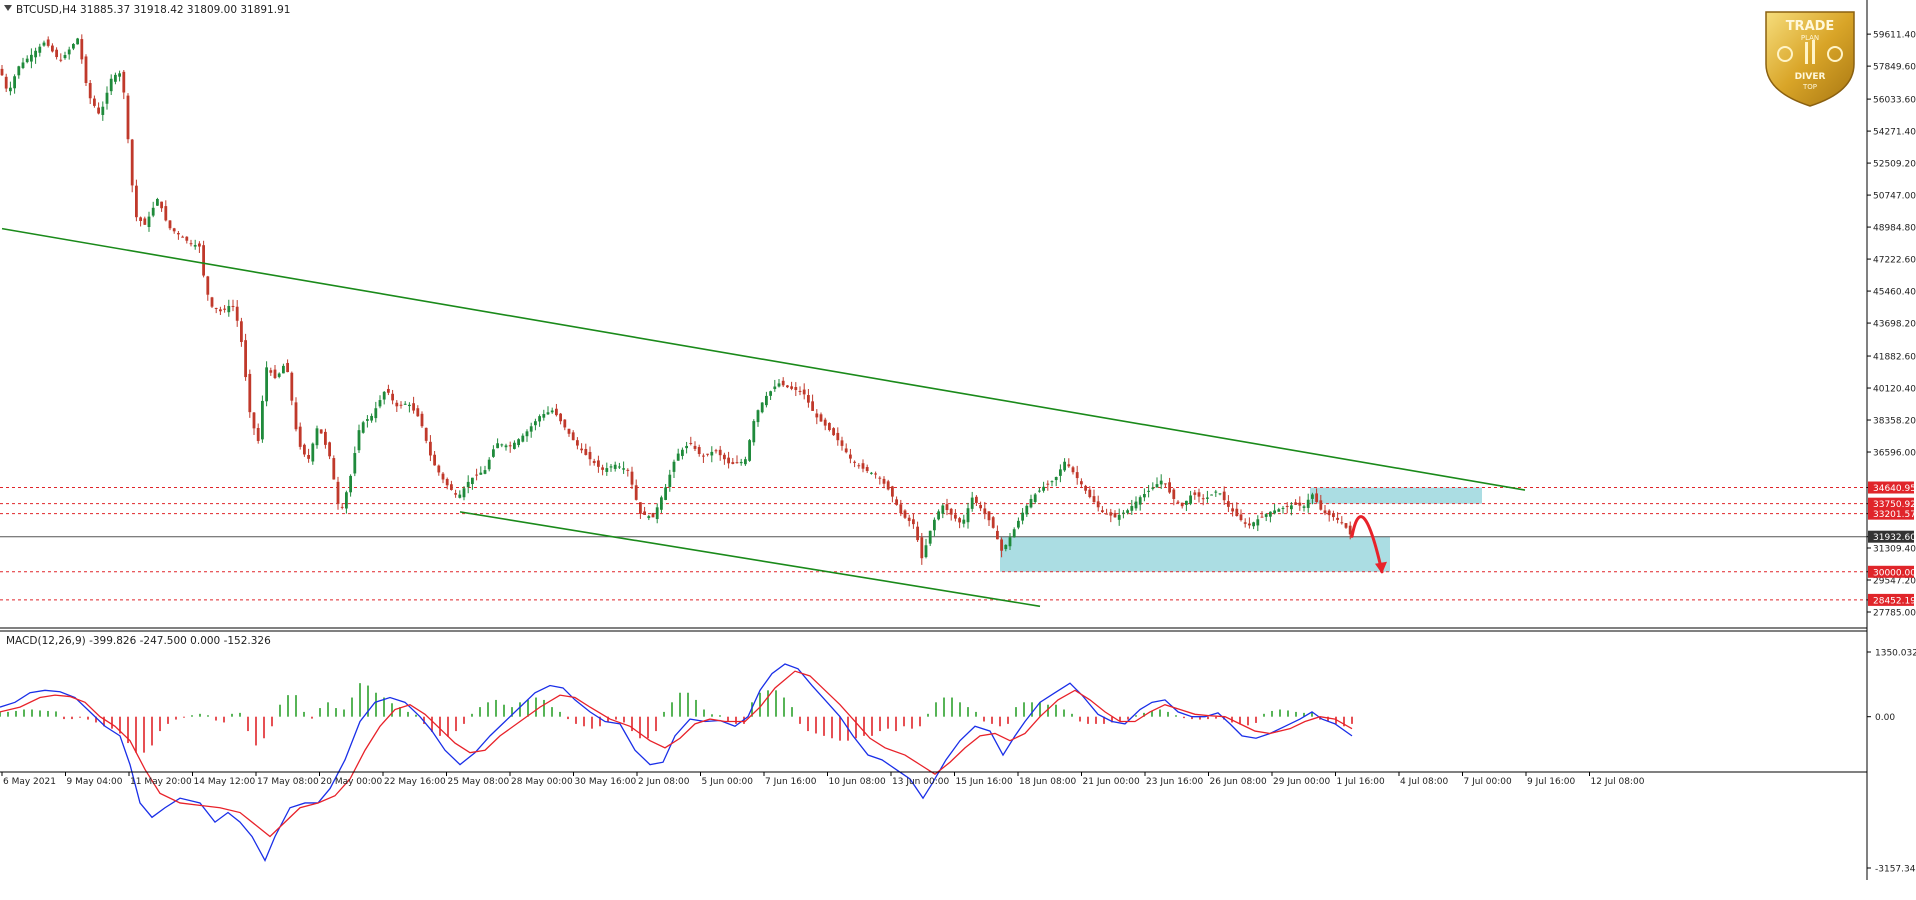 The width and height of the screenshot is (1916, 900). I want to click on macd-histogram-layer, so click(676, 718).